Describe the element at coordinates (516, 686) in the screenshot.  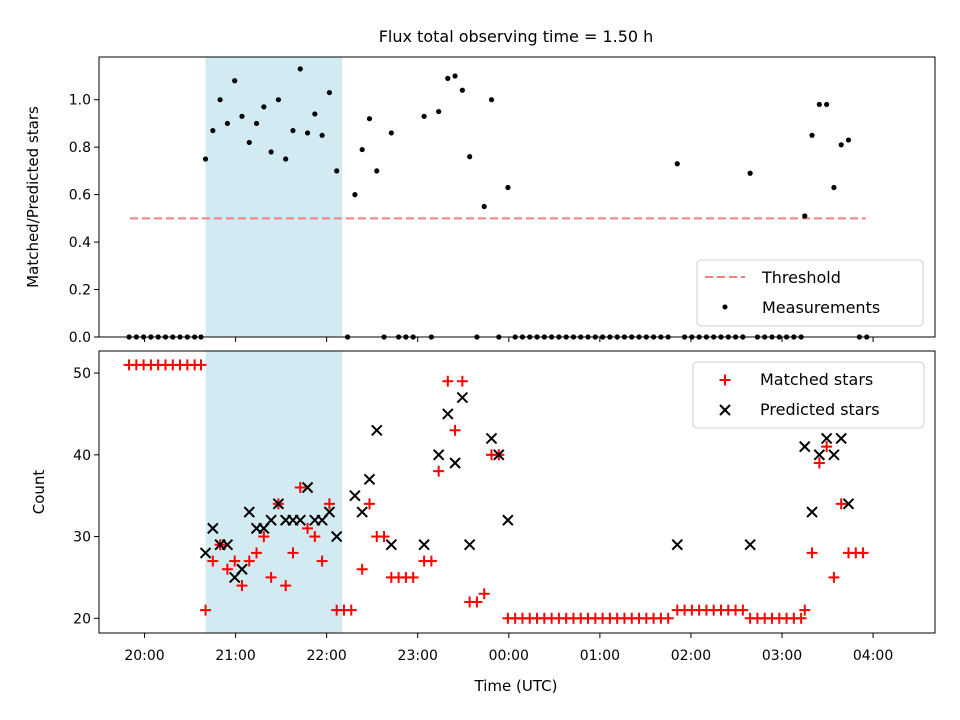
I see `x-axis-label: Time (UTC)` at that location.